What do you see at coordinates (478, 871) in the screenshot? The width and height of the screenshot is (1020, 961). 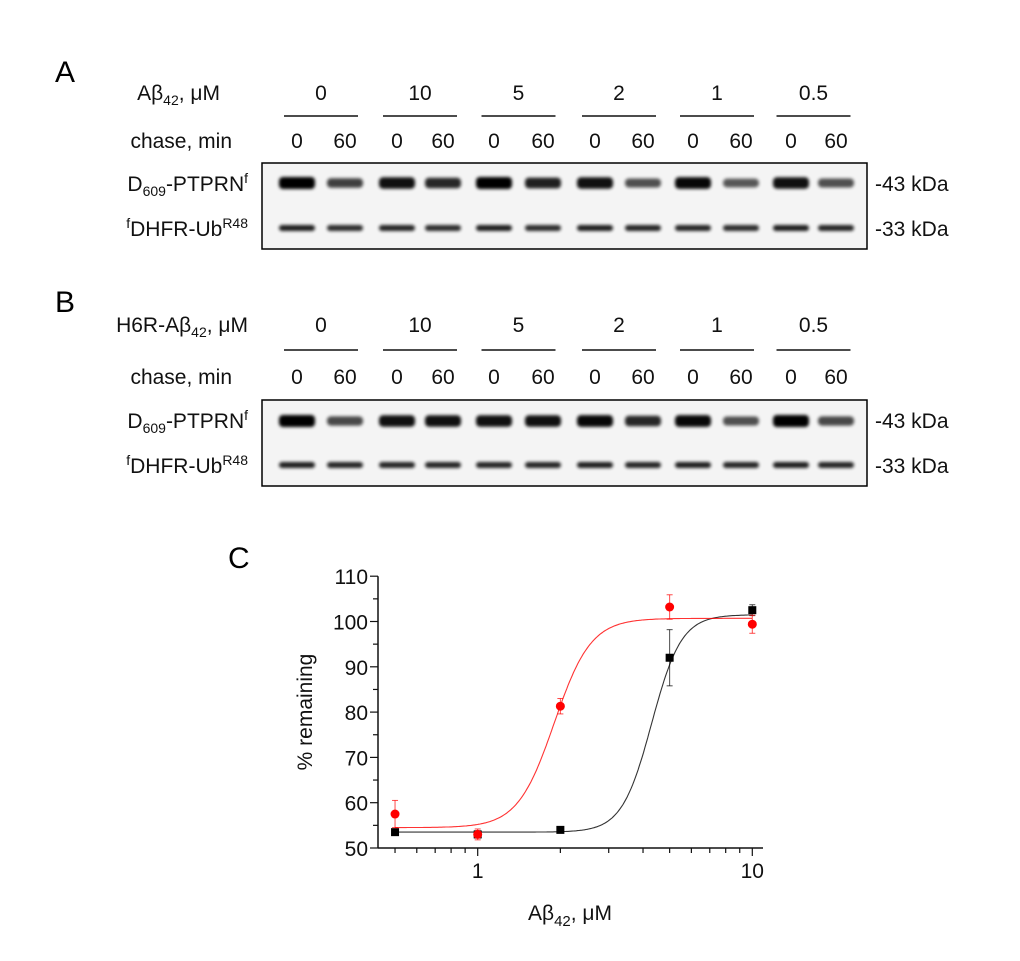 I see `x-tick-label: 1` at bounding box center [478, 871].